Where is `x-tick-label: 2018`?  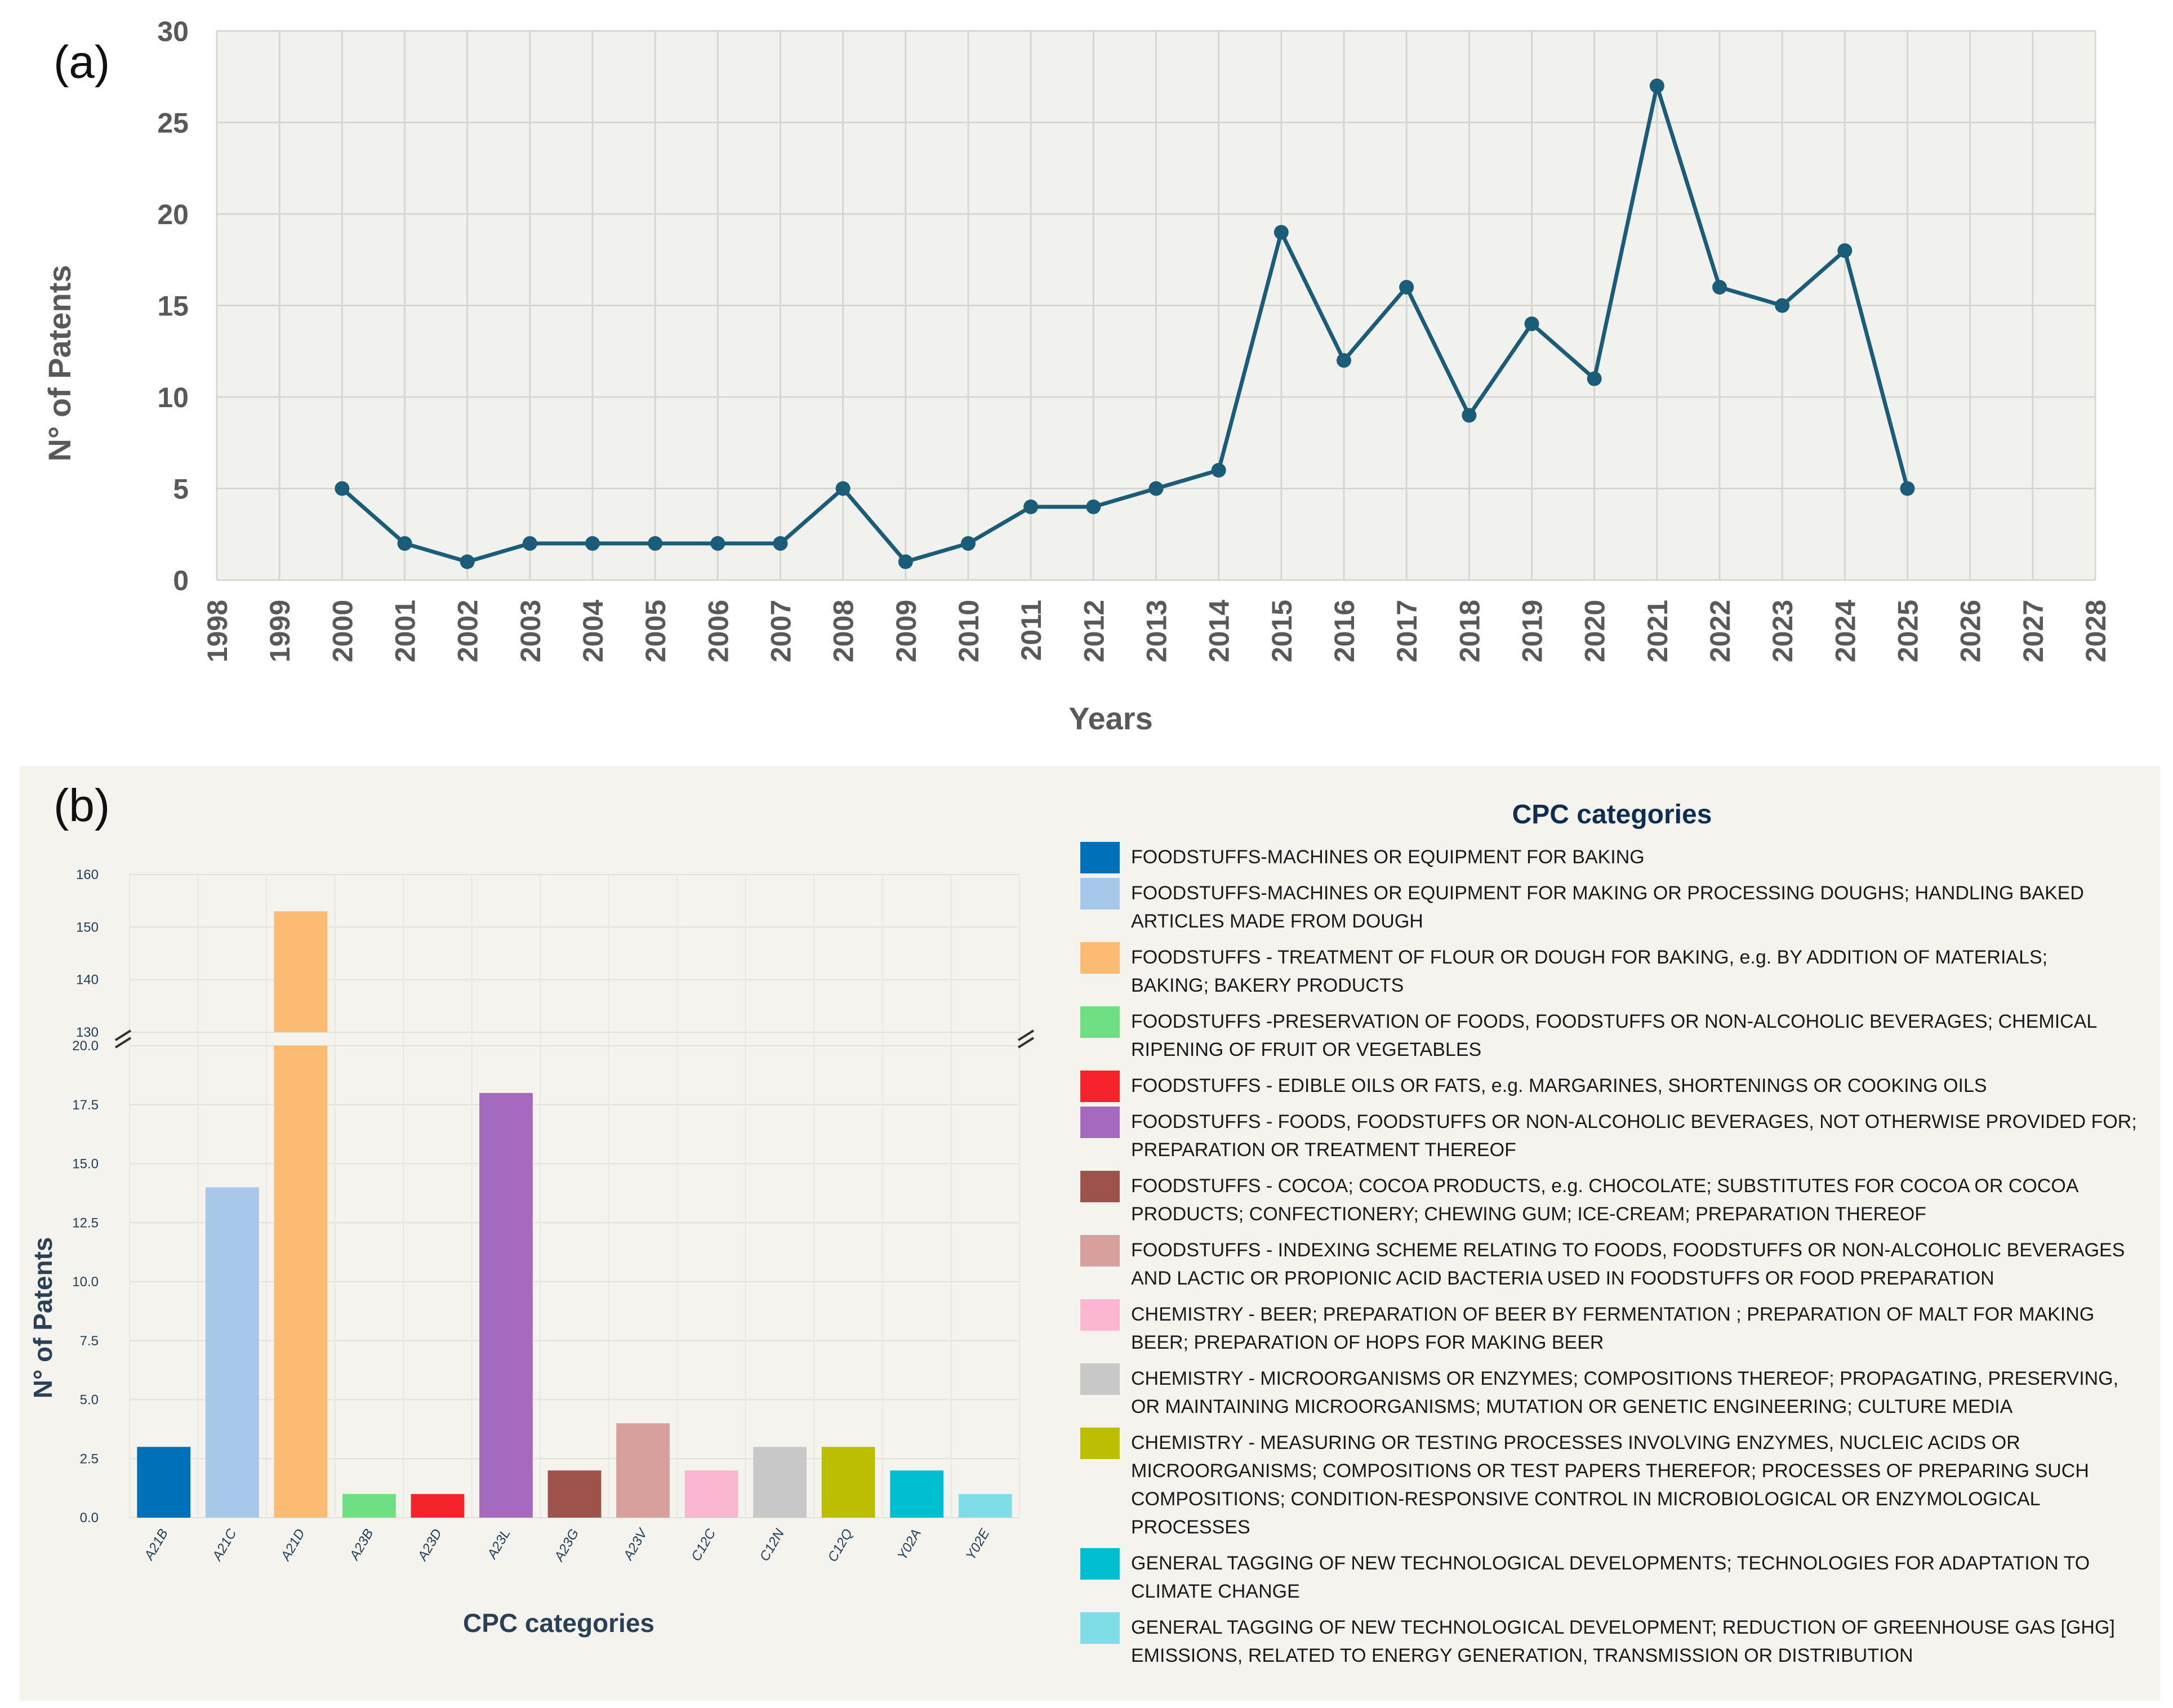
x-tick-label: 2018 is located at coordinates (1469, 631).